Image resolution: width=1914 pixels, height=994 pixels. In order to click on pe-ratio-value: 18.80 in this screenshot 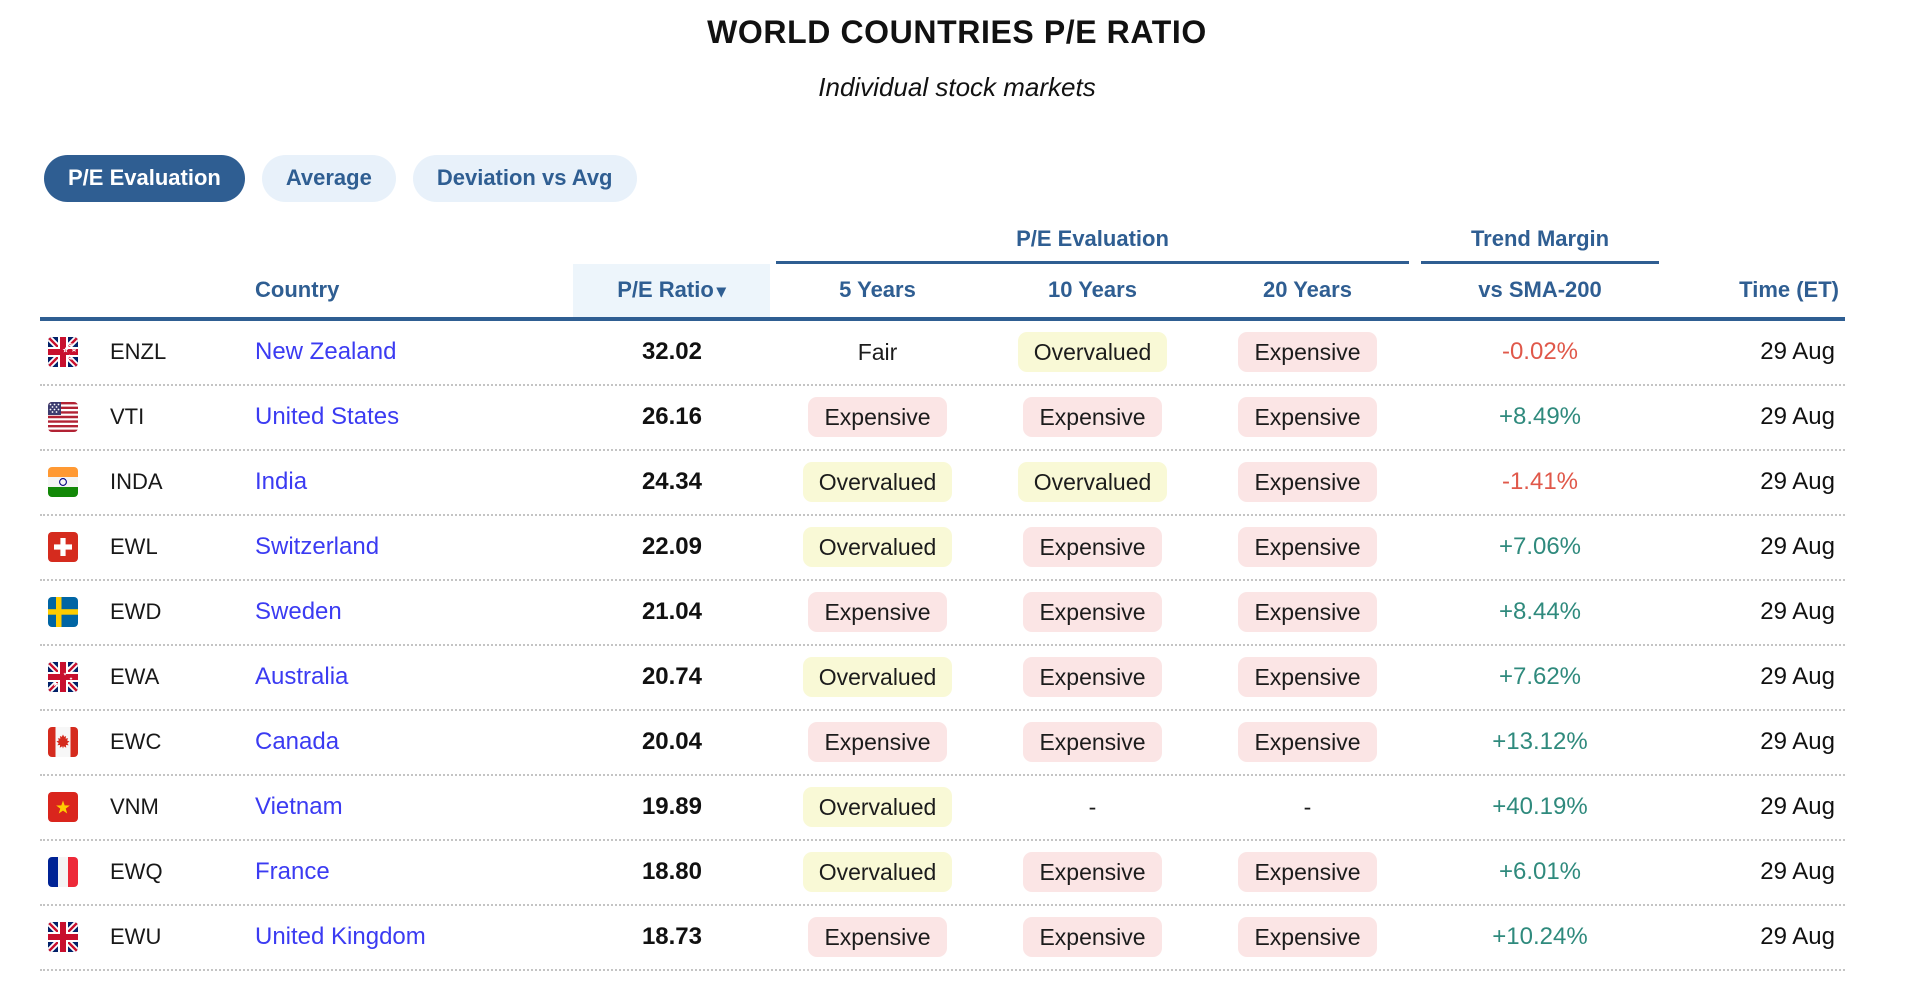, I will do `click(671, 872)`.